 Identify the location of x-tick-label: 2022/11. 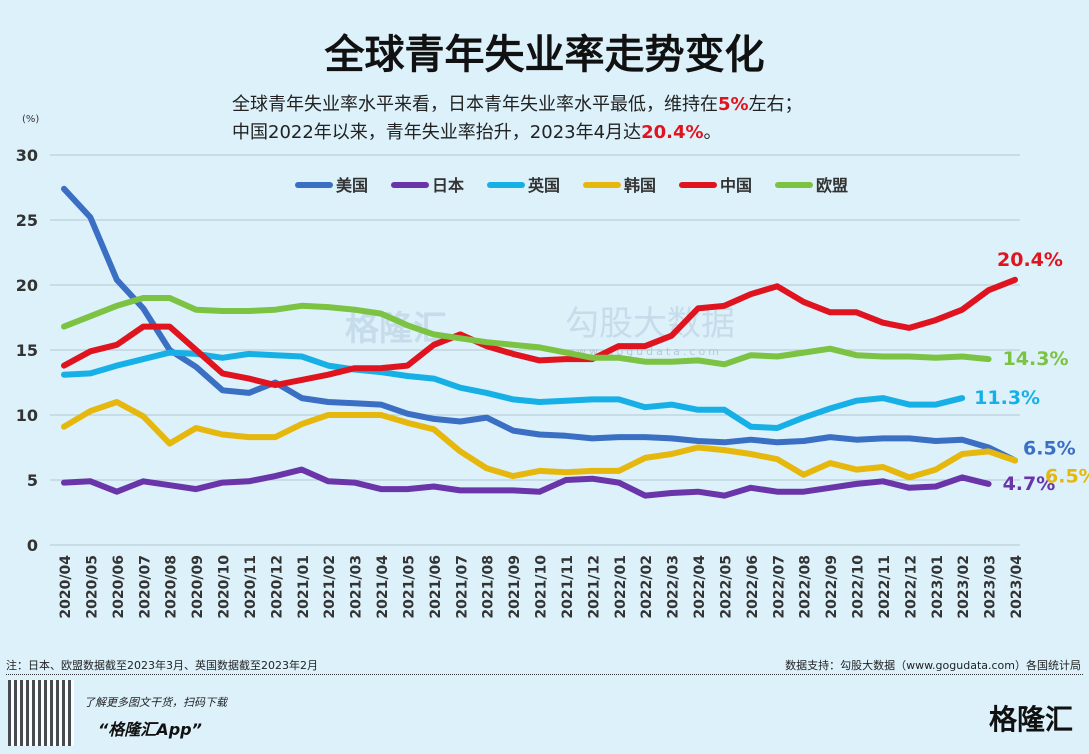
(885, 587).